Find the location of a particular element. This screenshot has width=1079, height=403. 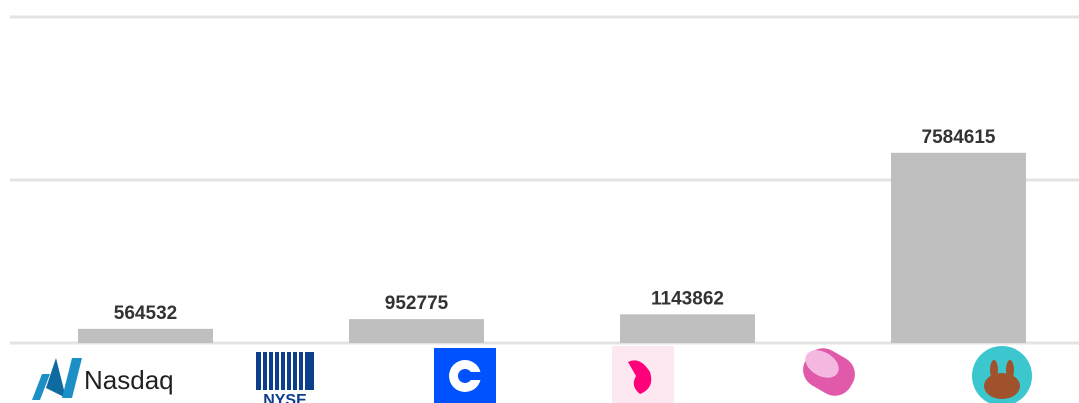

coinbase-logo is located at coordinates (465, 375).